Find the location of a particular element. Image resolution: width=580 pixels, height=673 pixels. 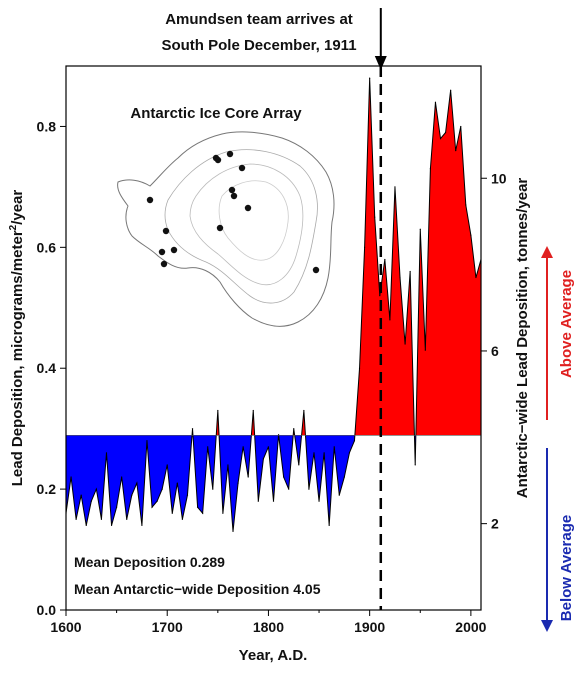

annotation-line2: South Pole December, 1911 is located at coordinates (258, 45).